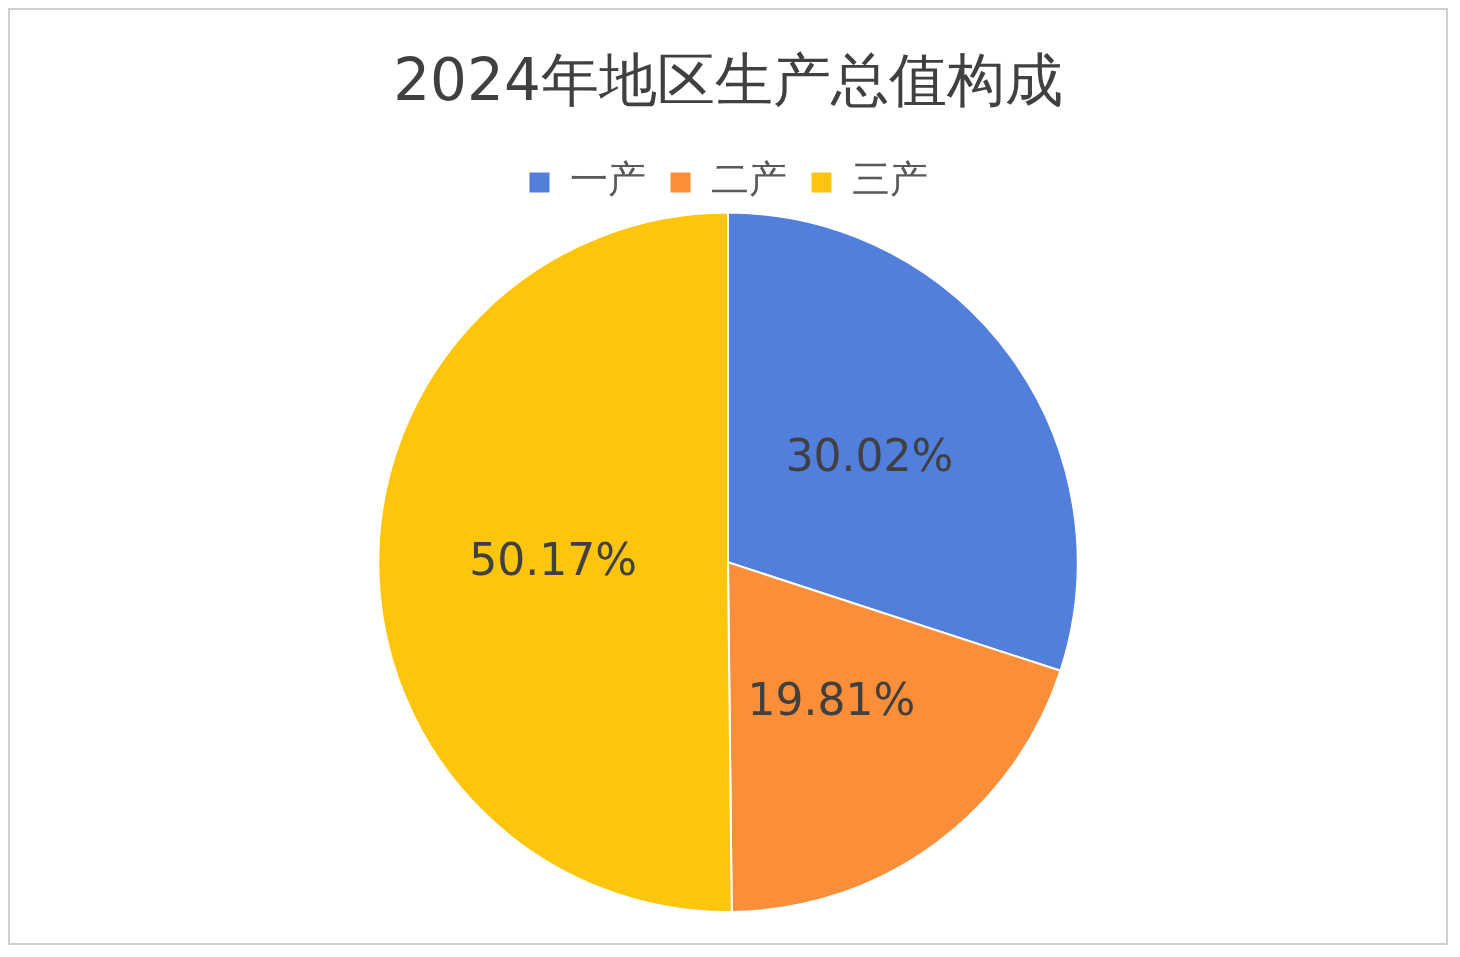 This screenshot has height=957, width=1460. I want to click on data-label: 50.17%, so click(553, 559).